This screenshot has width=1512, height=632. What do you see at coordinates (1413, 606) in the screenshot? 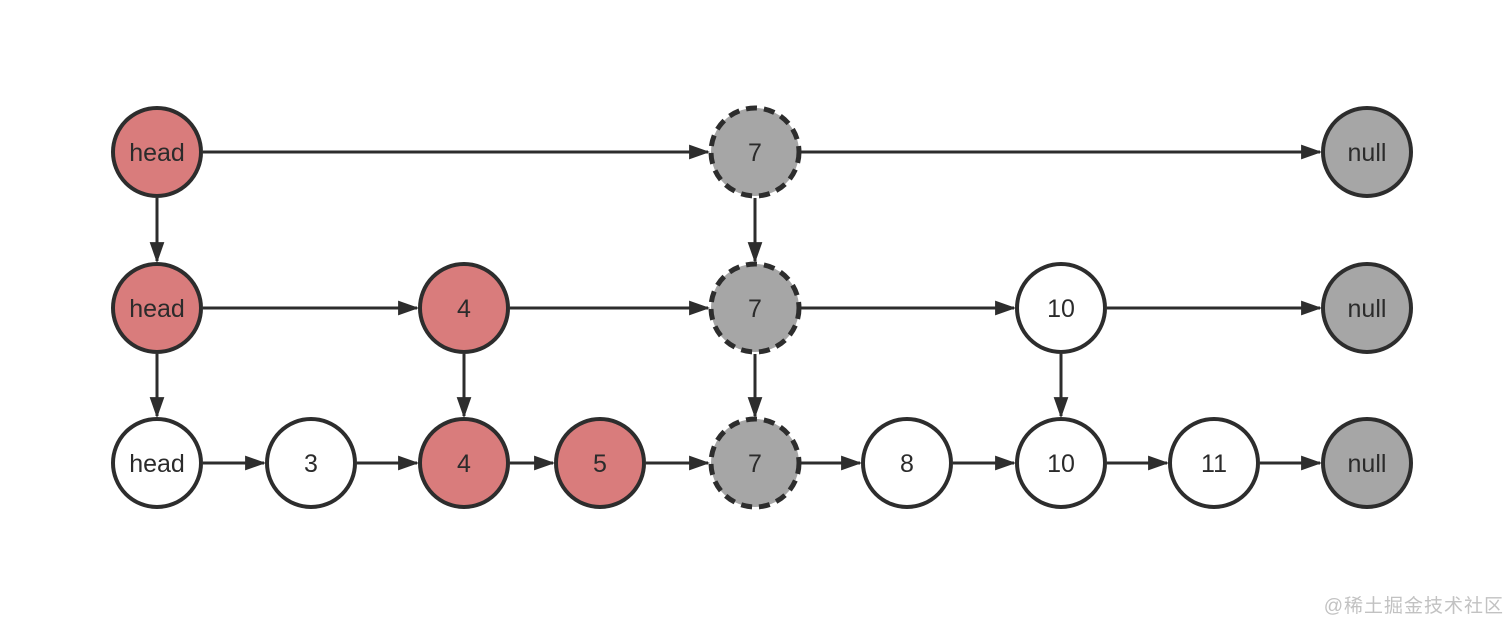
I see `watermark: @稀土掘金技术社区` at bounding box center [1413, 606].